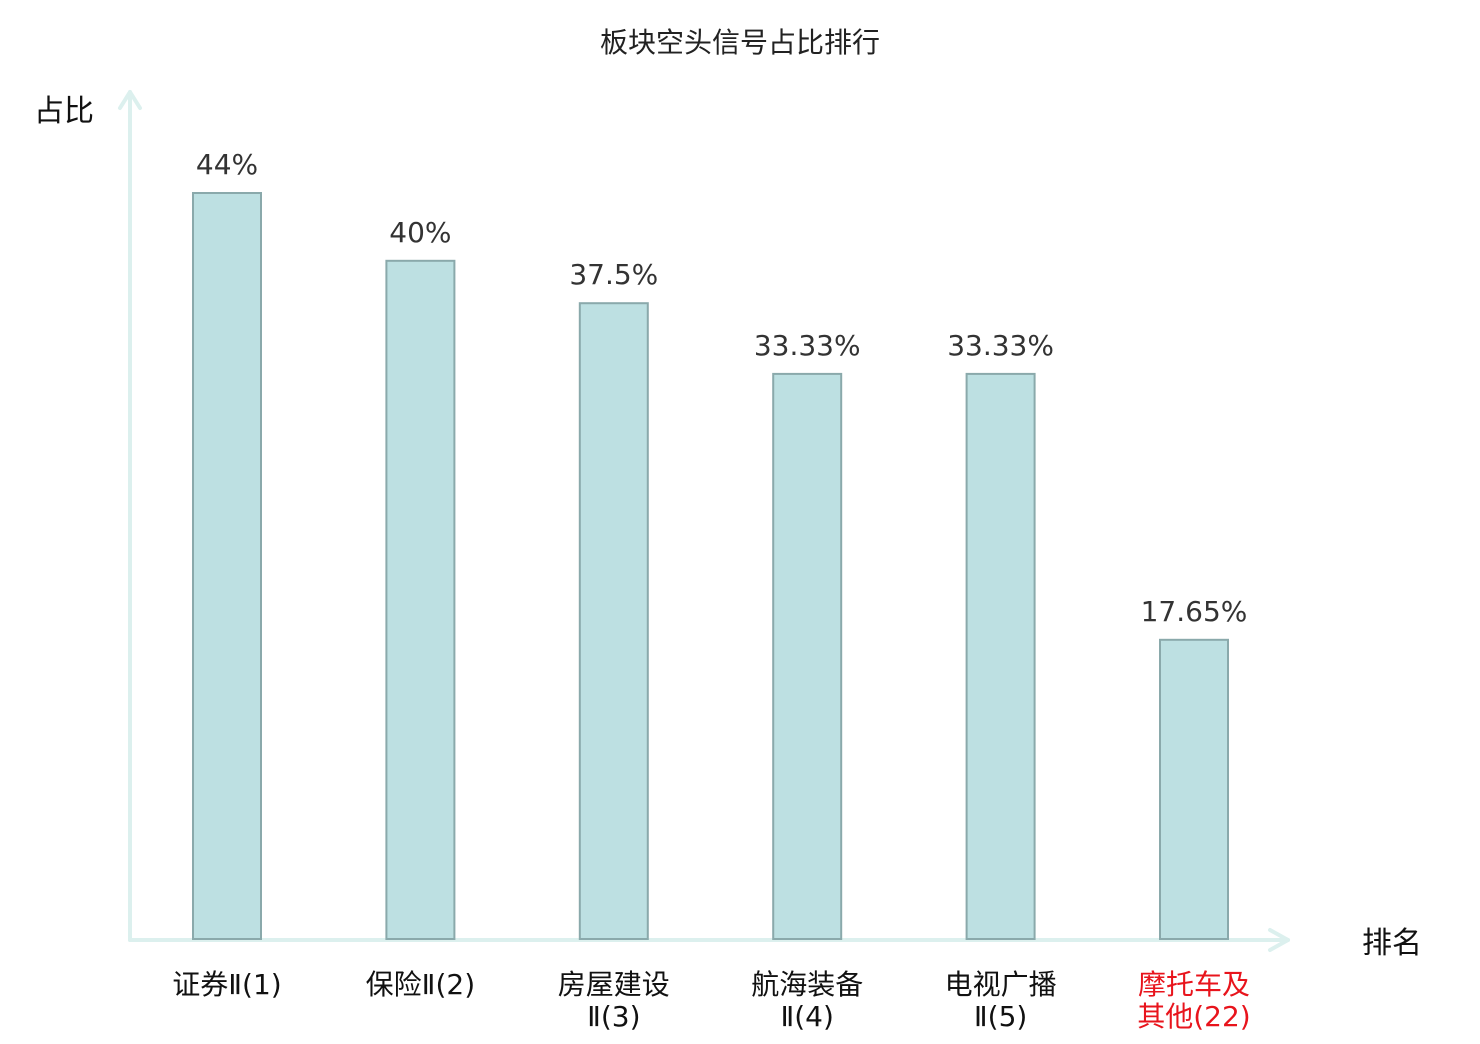  I want to click on category-label-line: 房屋建设, so click(614, 984).